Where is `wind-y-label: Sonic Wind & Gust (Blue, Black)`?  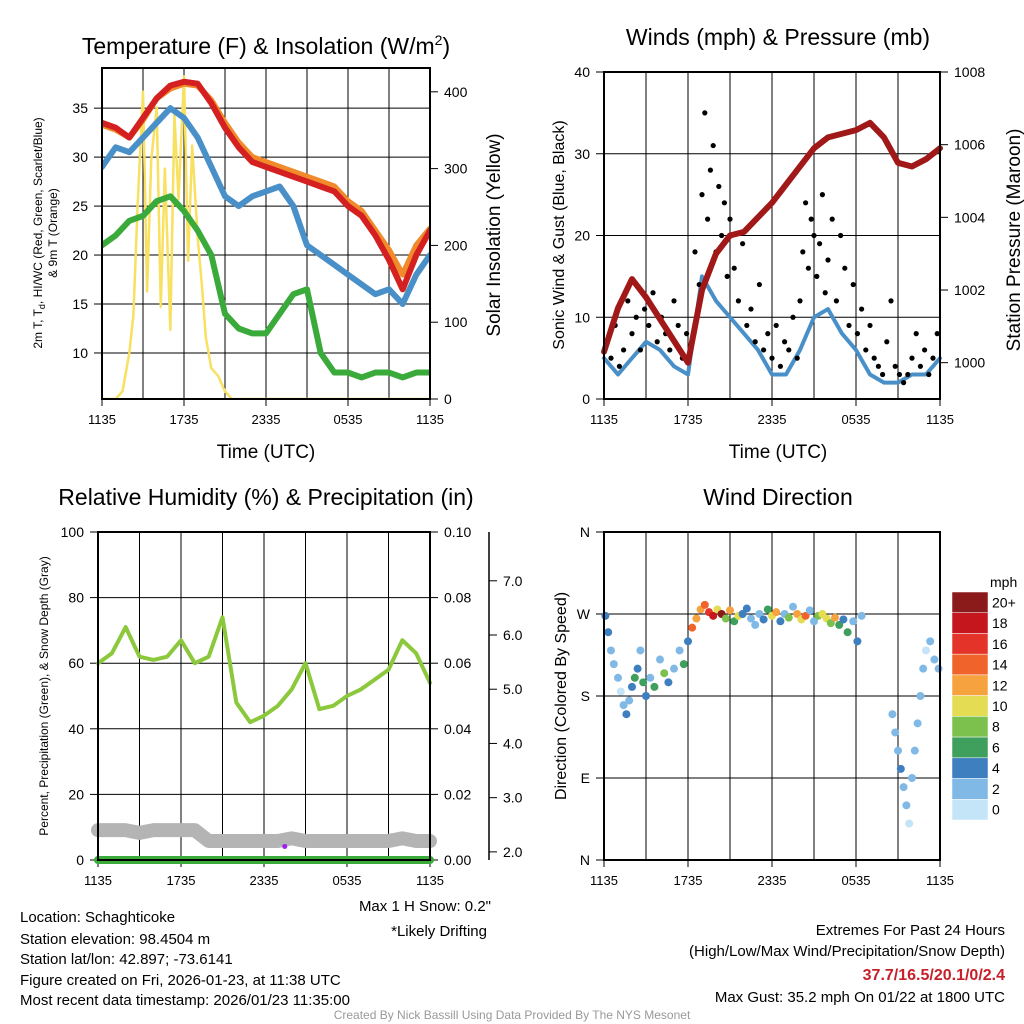 wind-y-label: Sonic Wind & Gust (Blue, Black) is located at coordinates (559, 234).